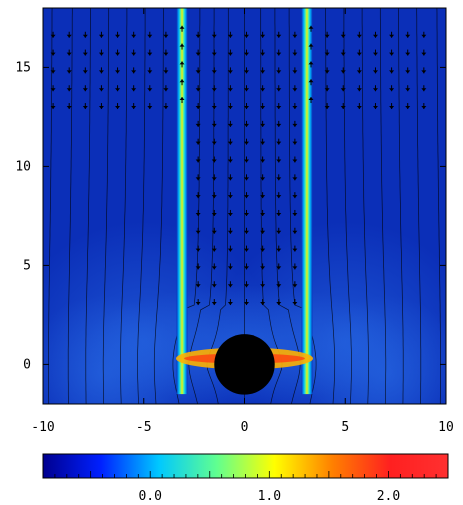  I want to click on y-tick-label: 5, so click(27, 265).